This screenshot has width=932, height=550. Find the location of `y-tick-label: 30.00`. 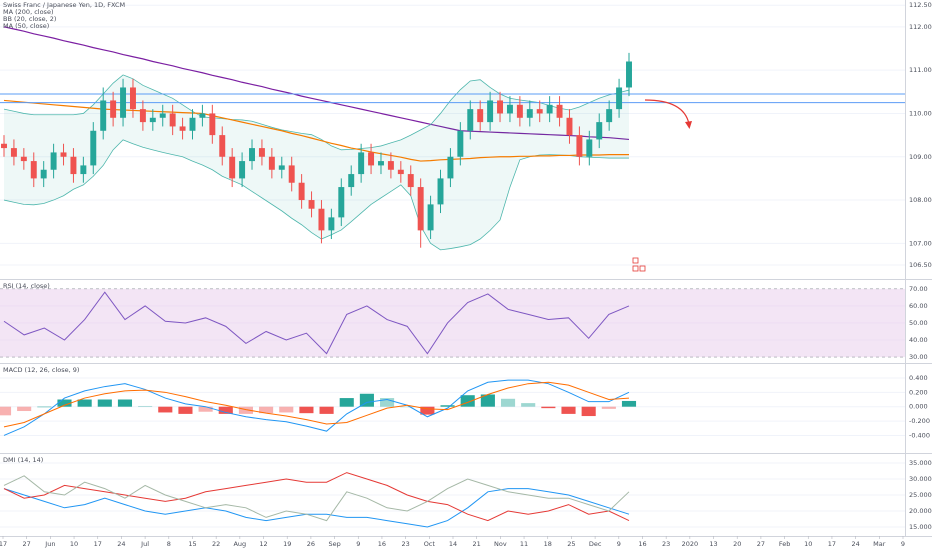

y-tick-label: 30.00 is located at coordinates (918, 357).